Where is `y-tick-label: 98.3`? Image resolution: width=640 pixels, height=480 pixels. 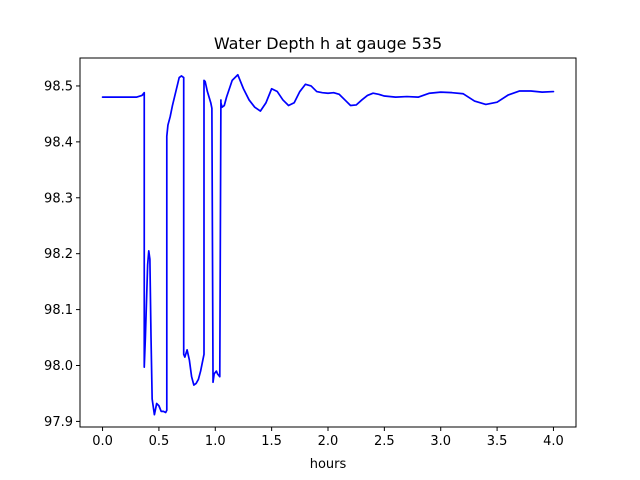
y-tick-label: 98.3 is located at coordinates (58, 198).